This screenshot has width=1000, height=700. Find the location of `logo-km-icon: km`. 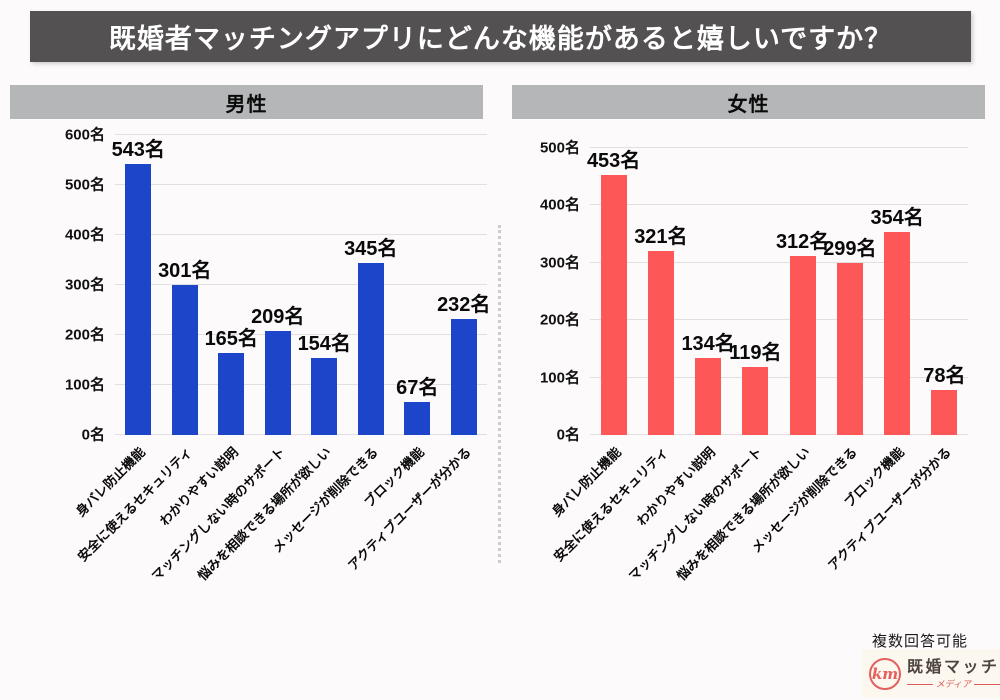

logo-km-icon: km is located at coordinates (885, 673).